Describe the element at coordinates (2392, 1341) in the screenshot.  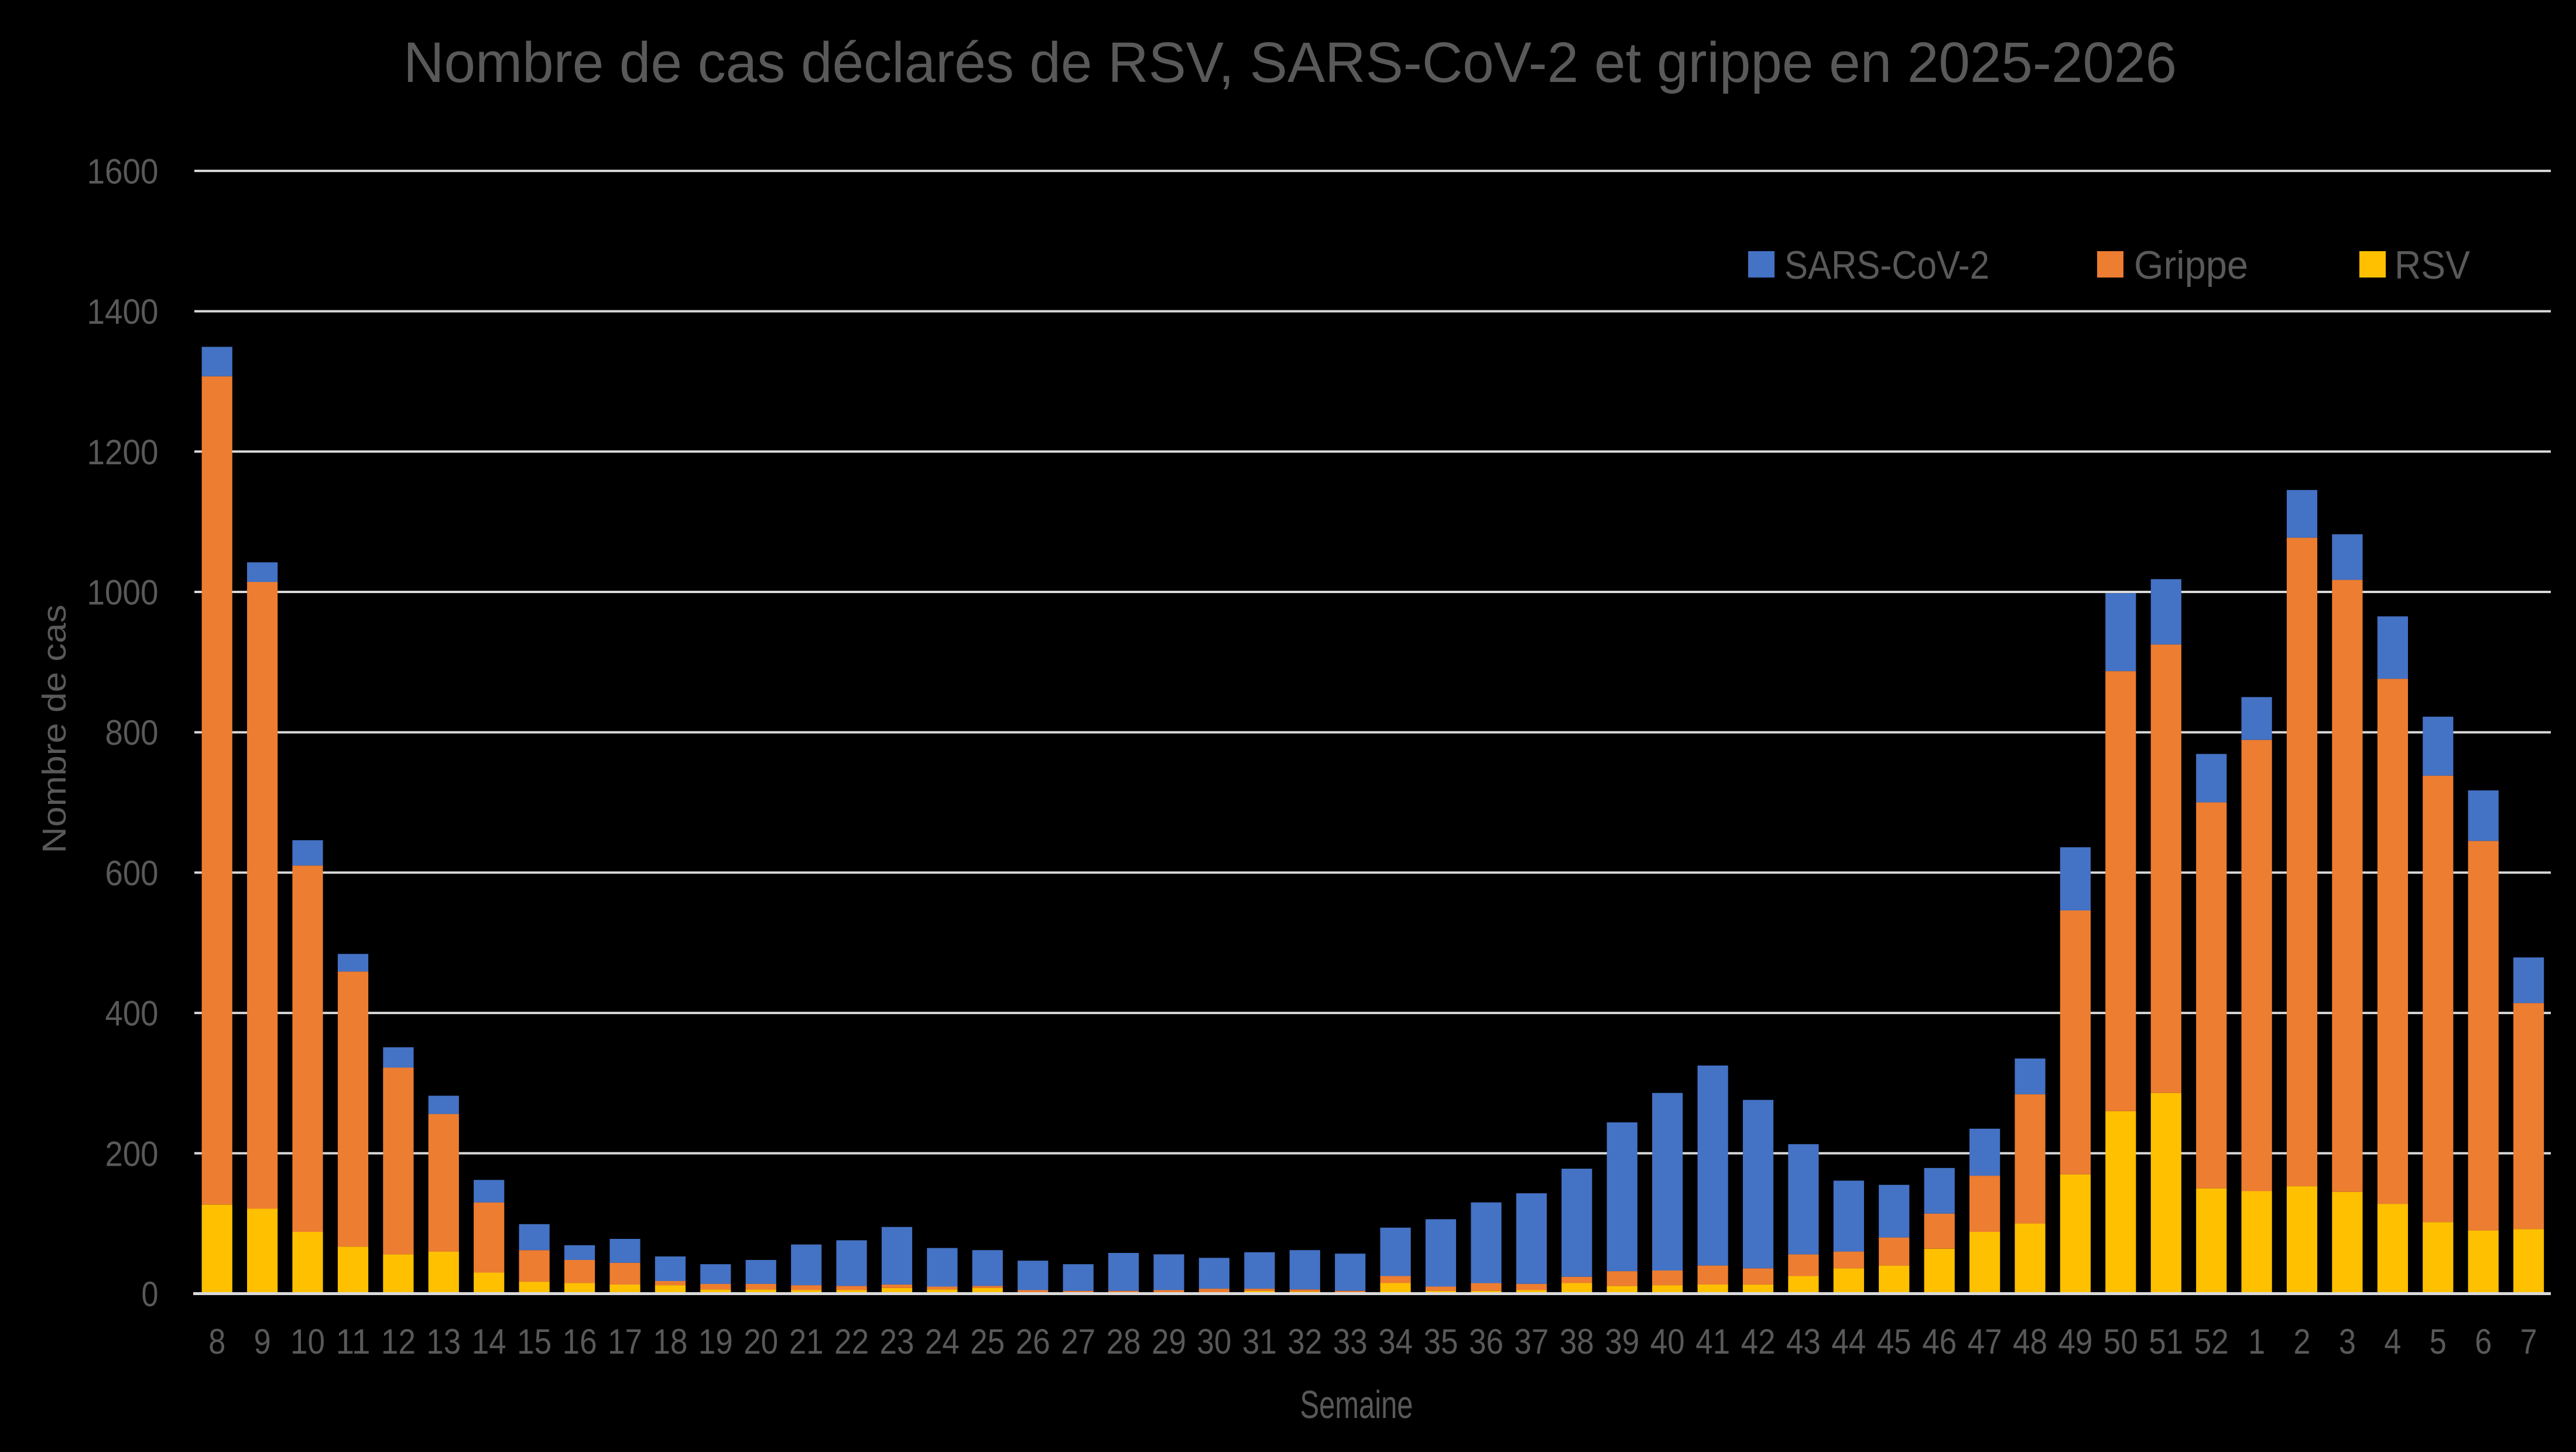
I see `svg-text: 4` at that location.